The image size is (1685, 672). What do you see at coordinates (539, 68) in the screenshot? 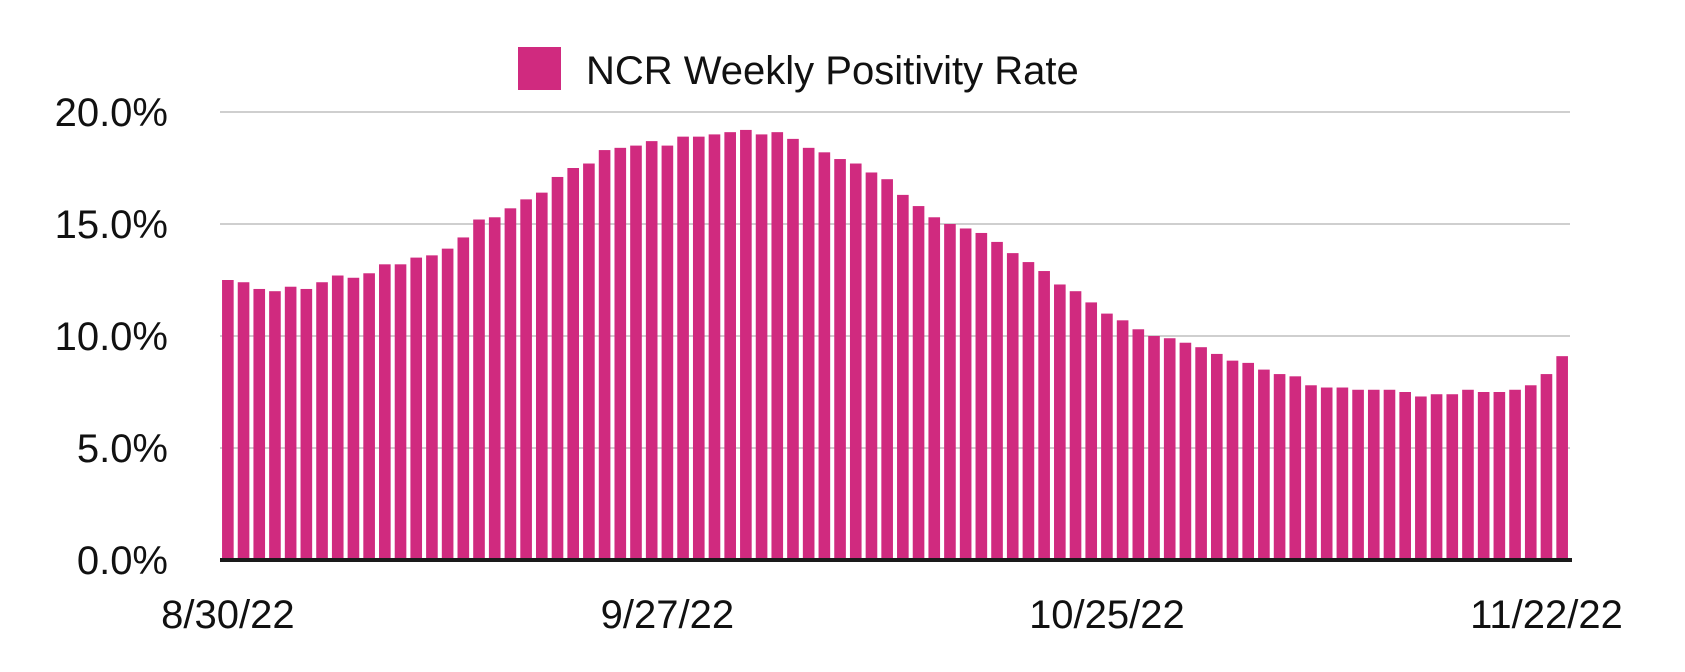
I see `legend-swatch` at bounding box center [539, 68].